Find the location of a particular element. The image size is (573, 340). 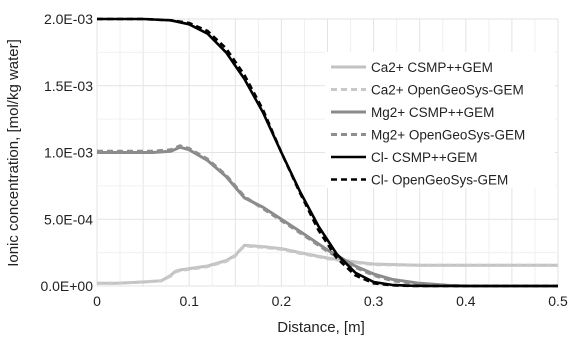

y-tick-label: 1.5E-03 is located at coordinates (68, 86).